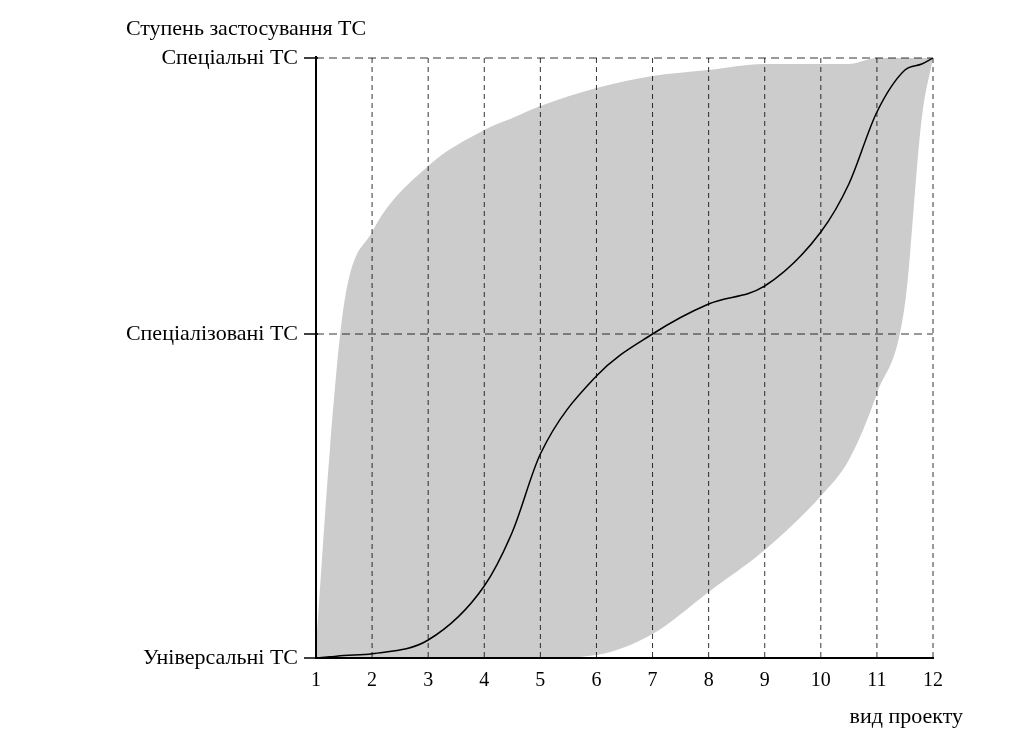 The height and width of the screenshot is (749, 1011). I want to click on x-tick-label: 8, so click(708, 679).